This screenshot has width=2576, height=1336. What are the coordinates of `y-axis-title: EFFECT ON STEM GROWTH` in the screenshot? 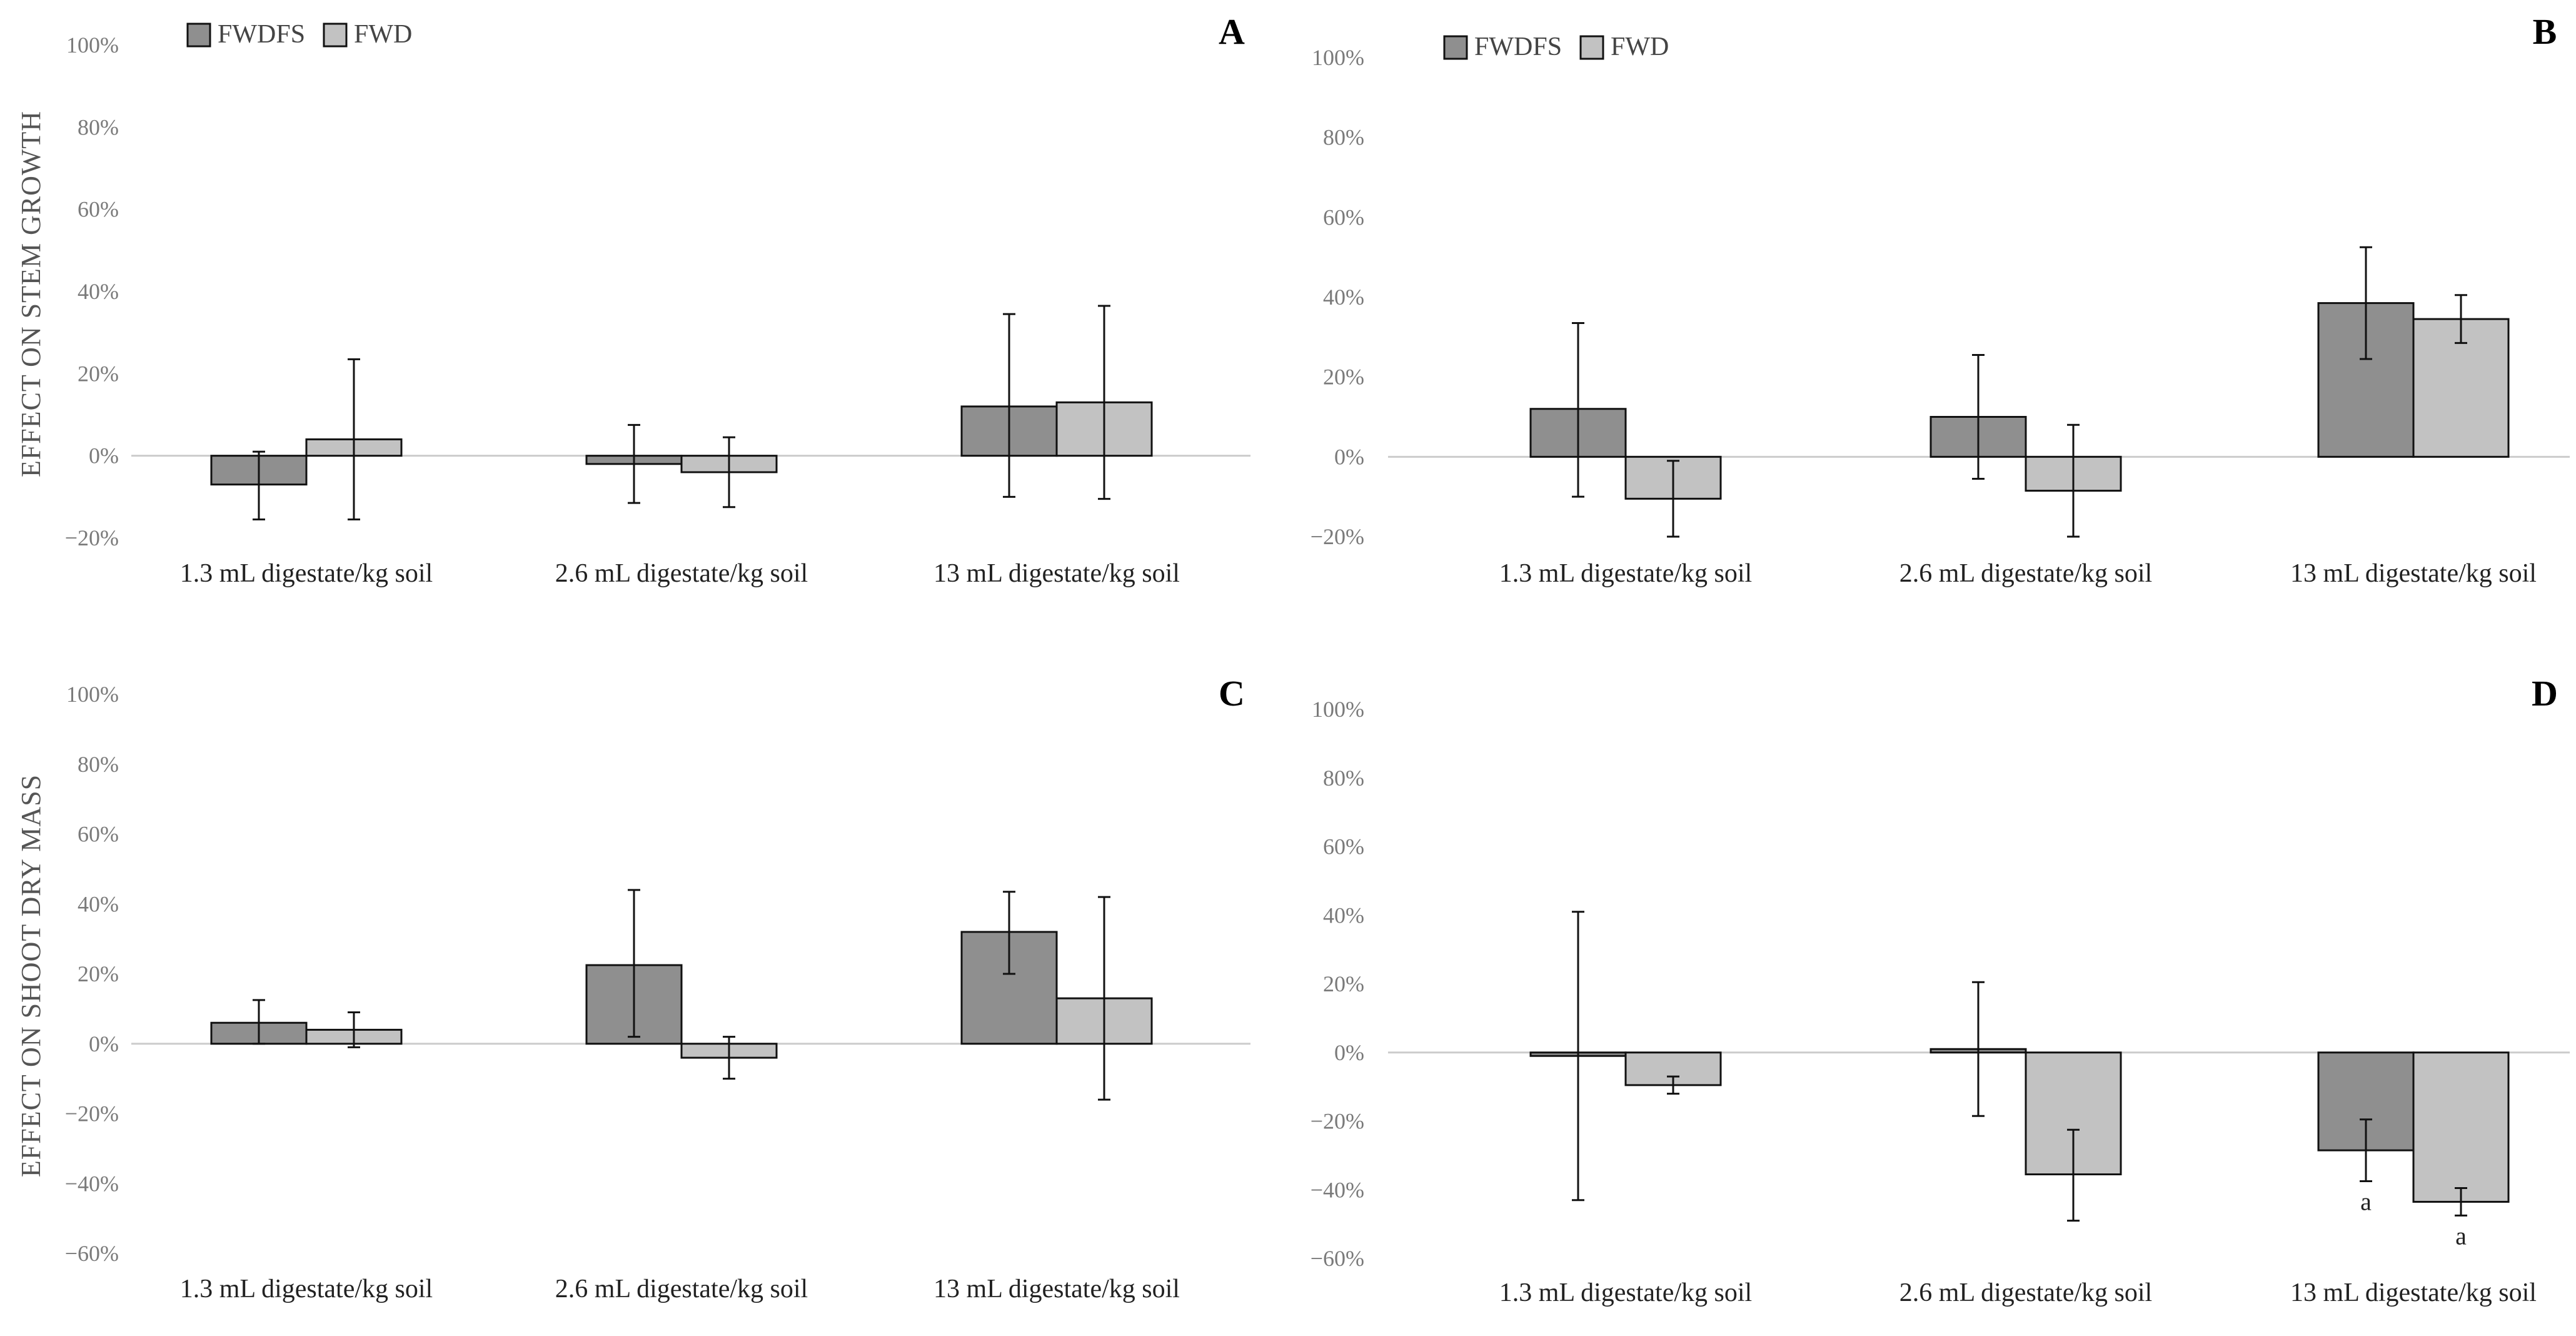 It's located at (31, 294).